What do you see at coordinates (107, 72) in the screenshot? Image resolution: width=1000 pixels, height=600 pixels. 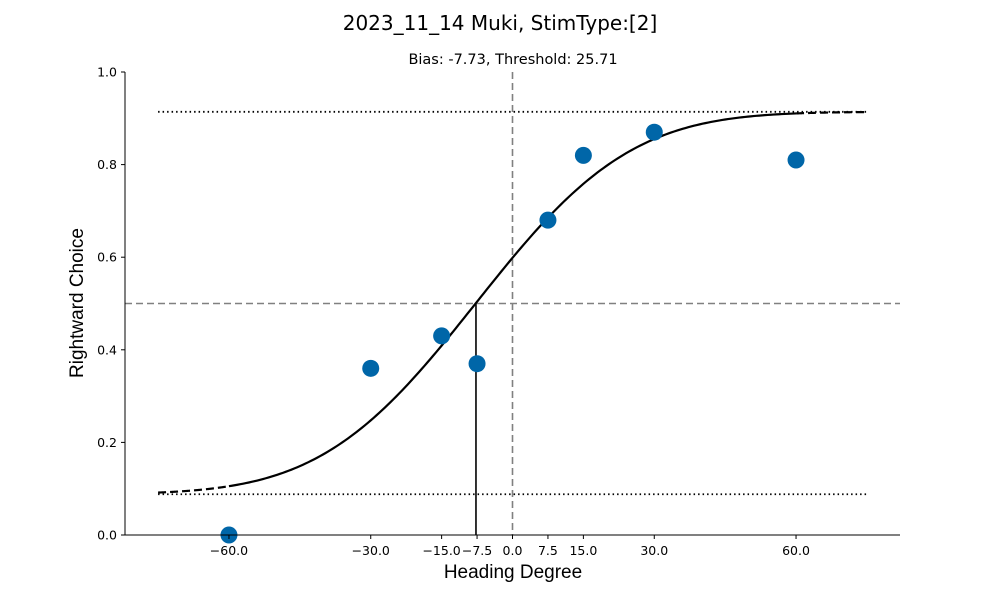 I see `y-tick-label: 1.0` at bounding box center [107, 72].